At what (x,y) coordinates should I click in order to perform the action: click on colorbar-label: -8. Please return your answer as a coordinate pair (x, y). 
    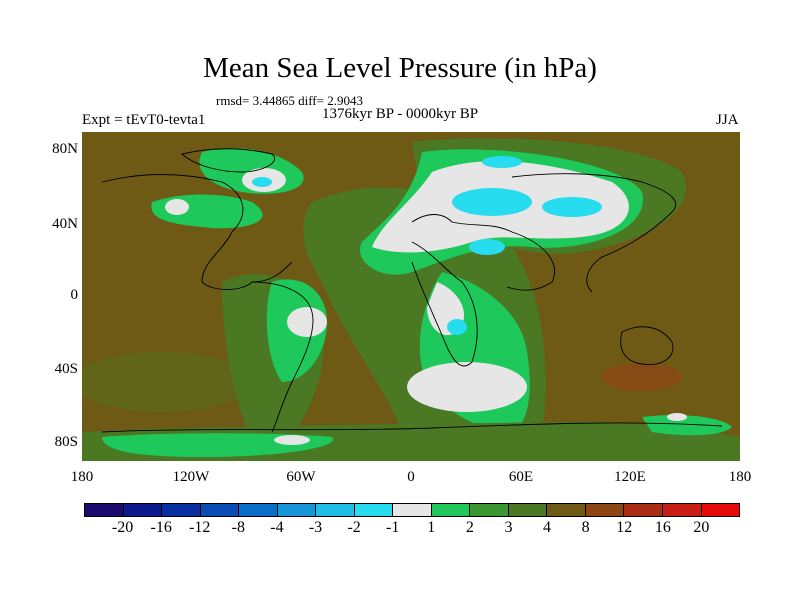
    Looking at the image, I should click on (238, 527).